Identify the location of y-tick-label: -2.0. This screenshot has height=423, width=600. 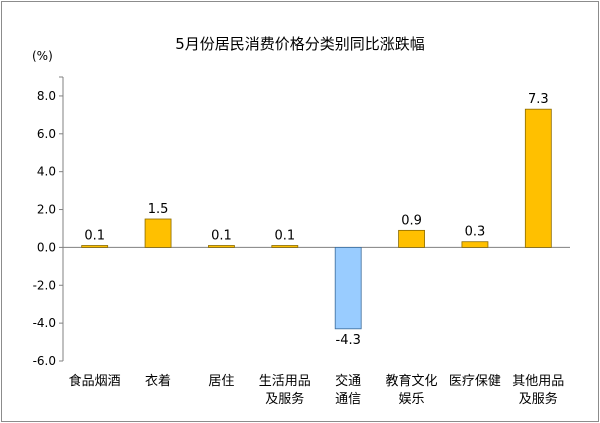
(44, 285).